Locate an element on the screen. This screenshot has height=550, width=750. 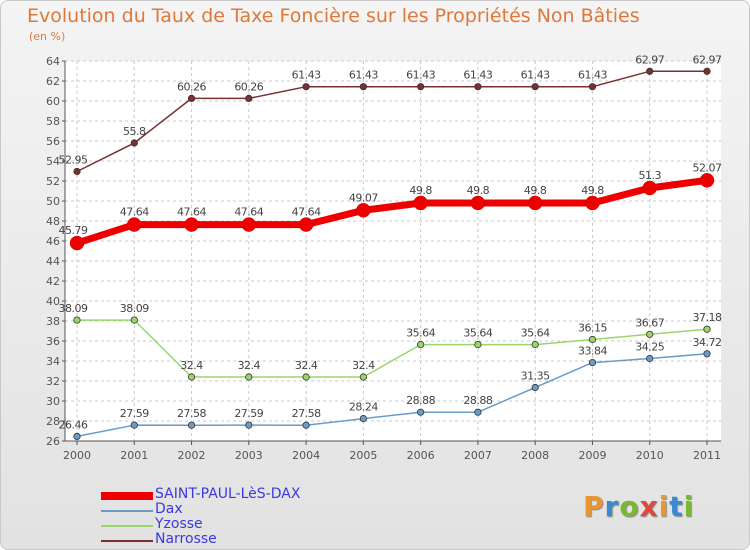
x-tick-label: 2007 is located at coordinates (478, 455).